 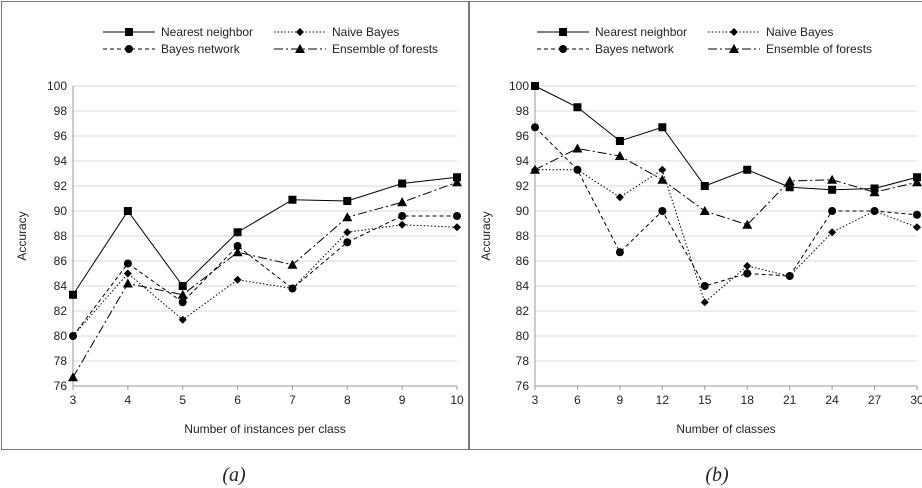 I want to click on y-tick-label-1-8: 92, so click(x=523, y=186).